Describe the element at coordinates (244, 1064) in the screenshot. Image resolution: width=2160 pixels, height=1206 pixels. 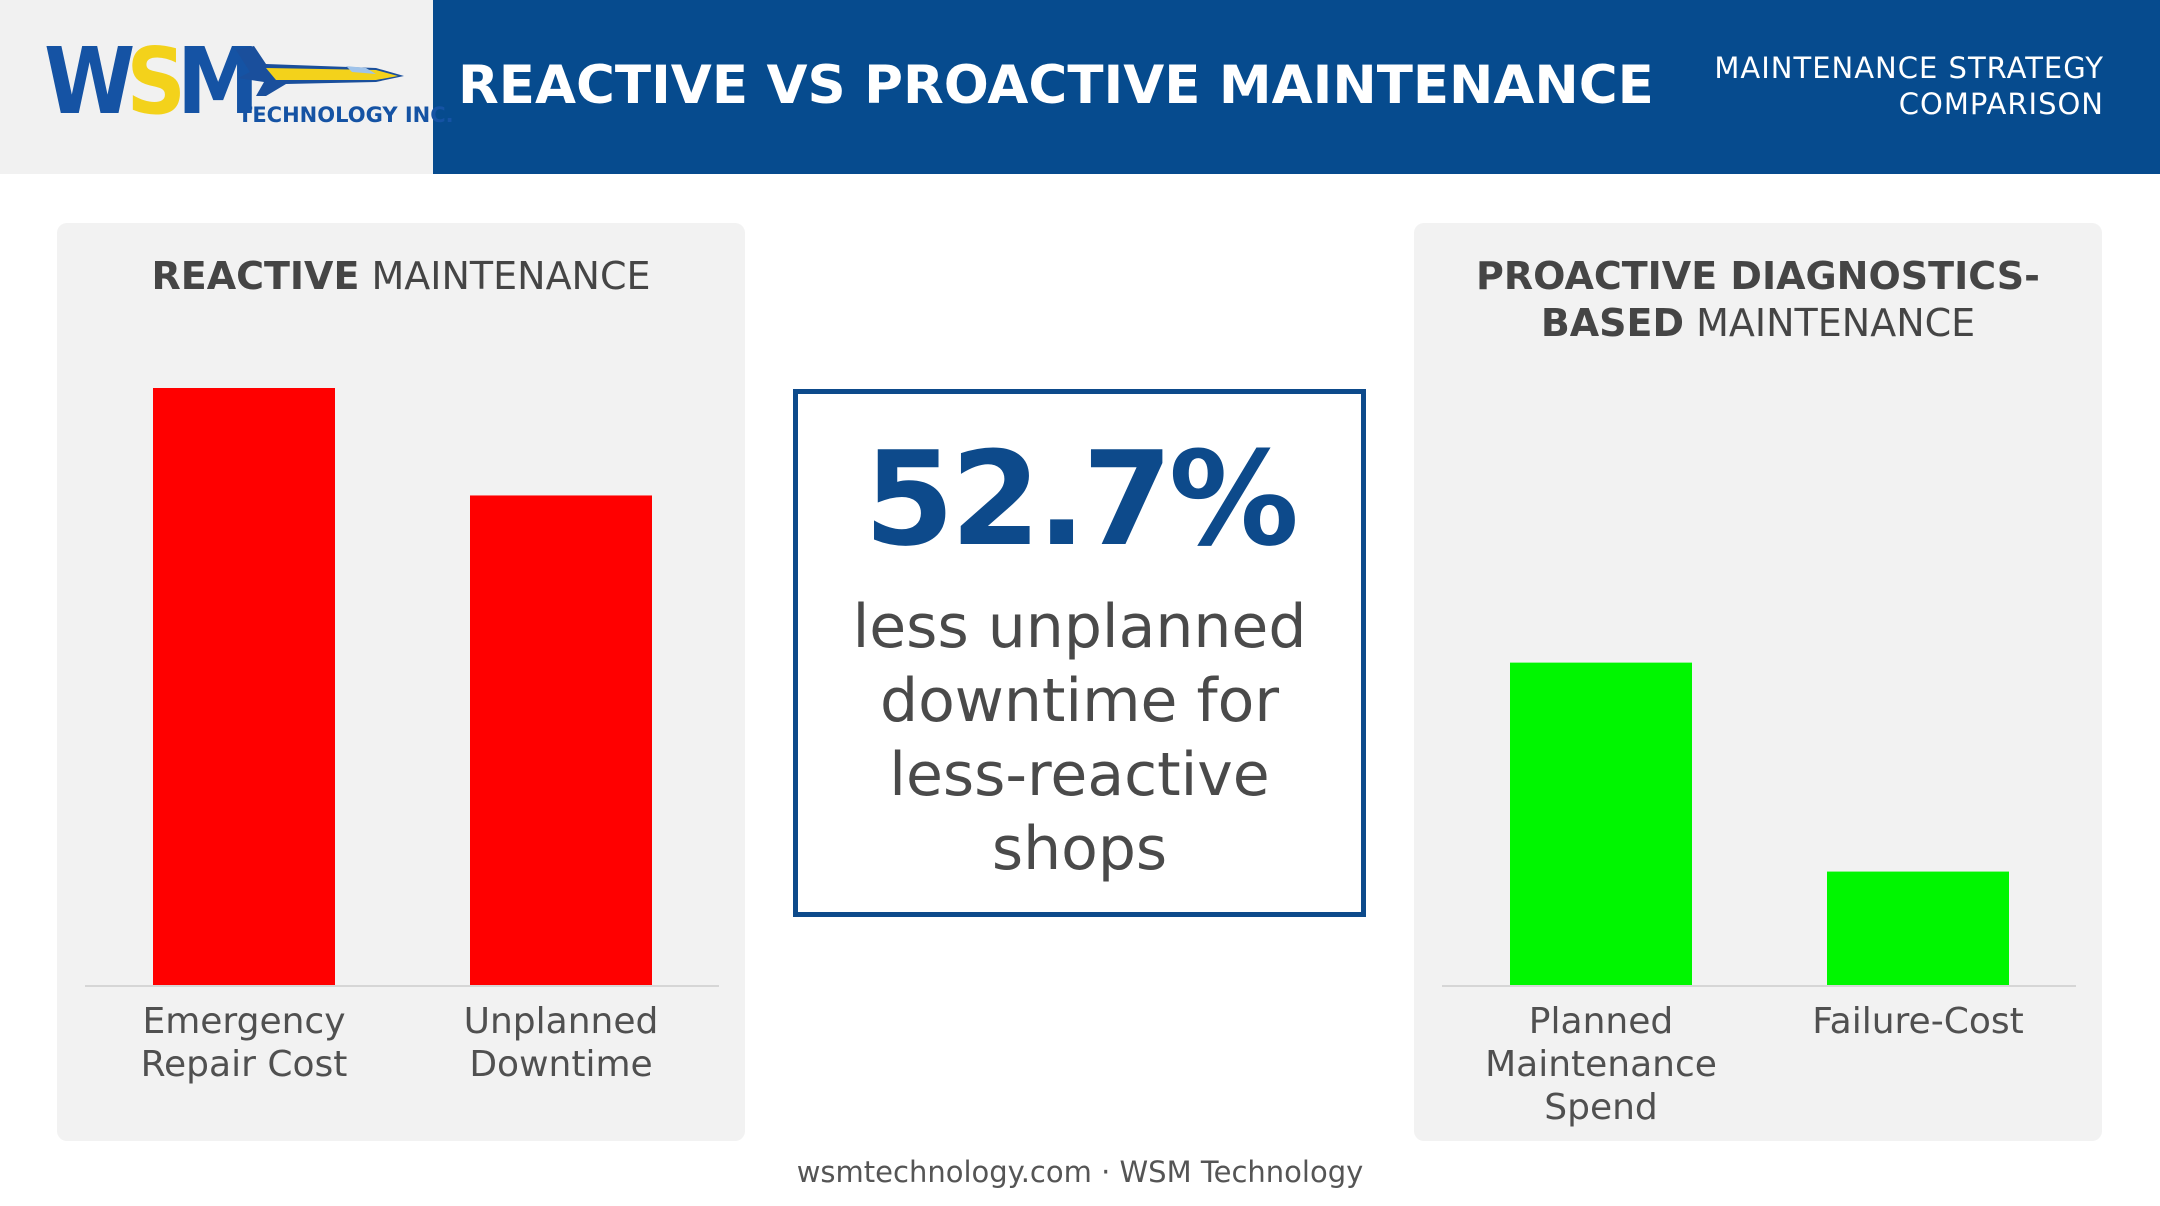
I see `category-label-line: Repair Cost` at that location.